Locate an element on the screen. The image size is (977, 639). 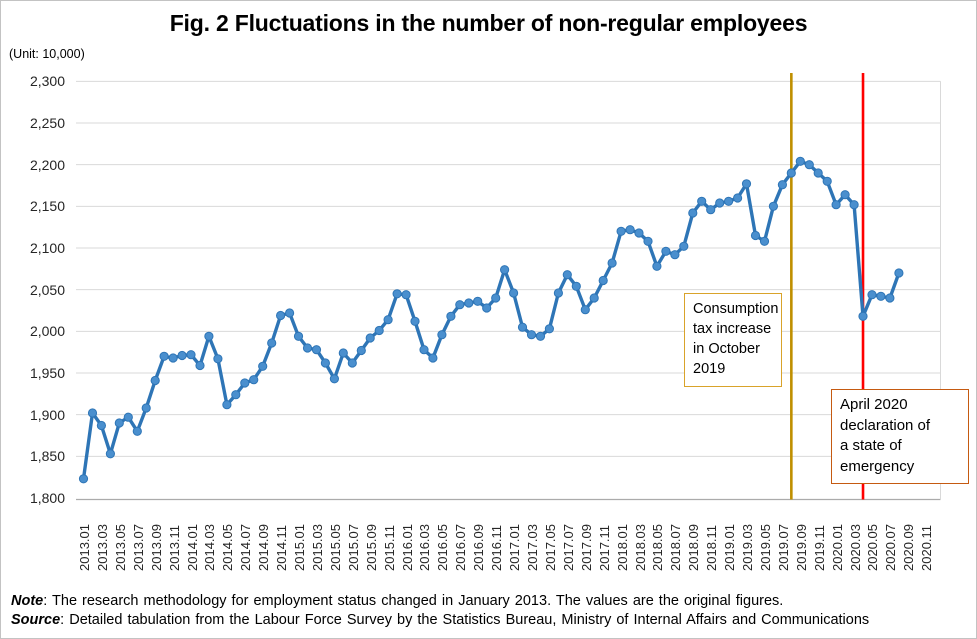
x-axis-label: 2015.03 is located at coordinates (317, 547).